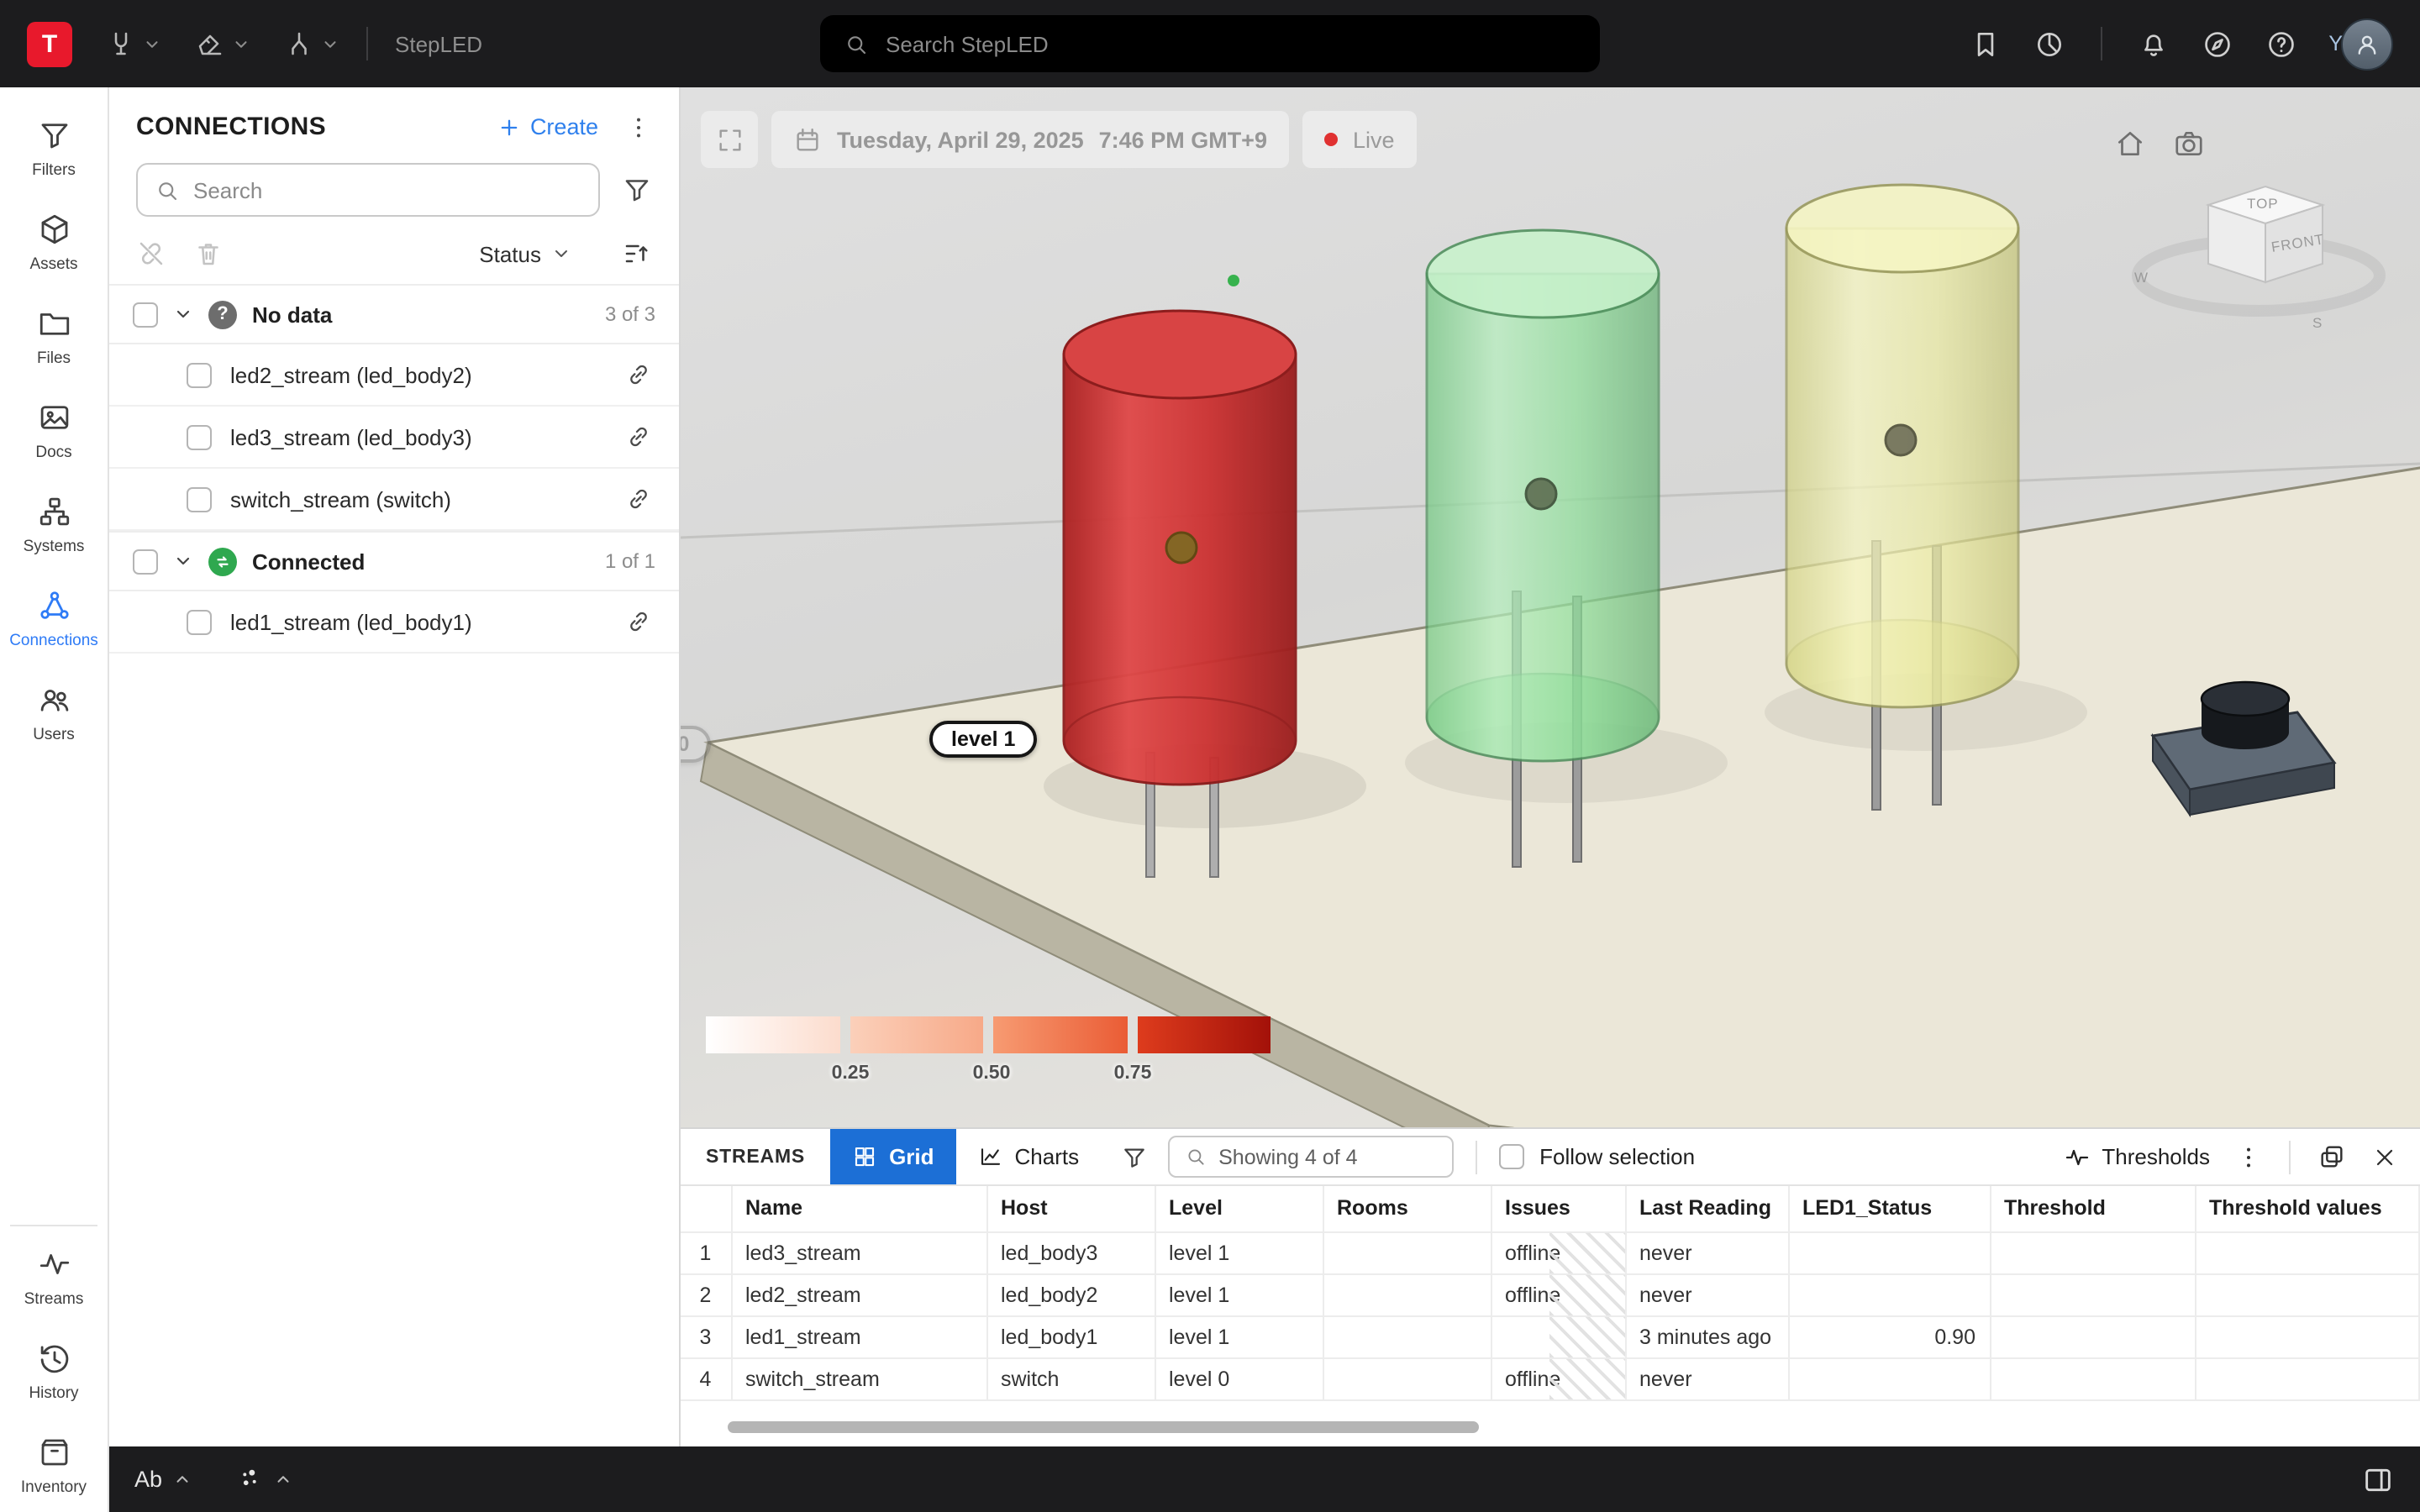 The height and width of the screenshot is (1512, 2420). What do you see at coordinates (54, 242) in the screenshot?
I see `sidebar-item-assets: Assets` at bounding box center [54, 242].